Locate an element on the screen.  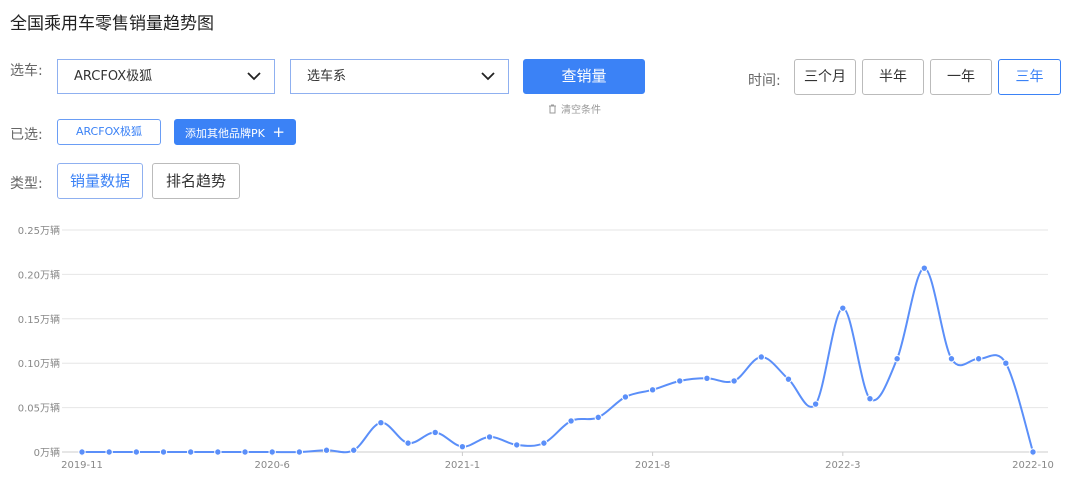
brand-select: ARCFOX极狐 is located at coordinates (166, 76).